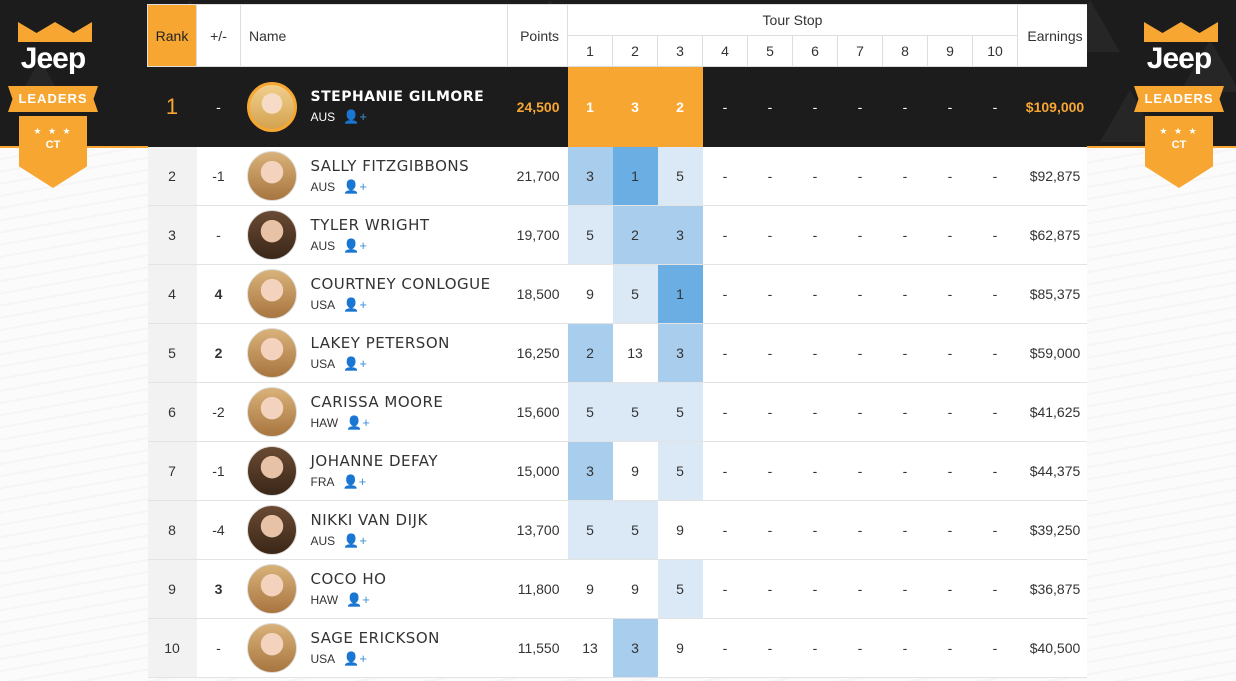  I want to click on surfer-name: SAGE ERICKSON, so click(375, 638).